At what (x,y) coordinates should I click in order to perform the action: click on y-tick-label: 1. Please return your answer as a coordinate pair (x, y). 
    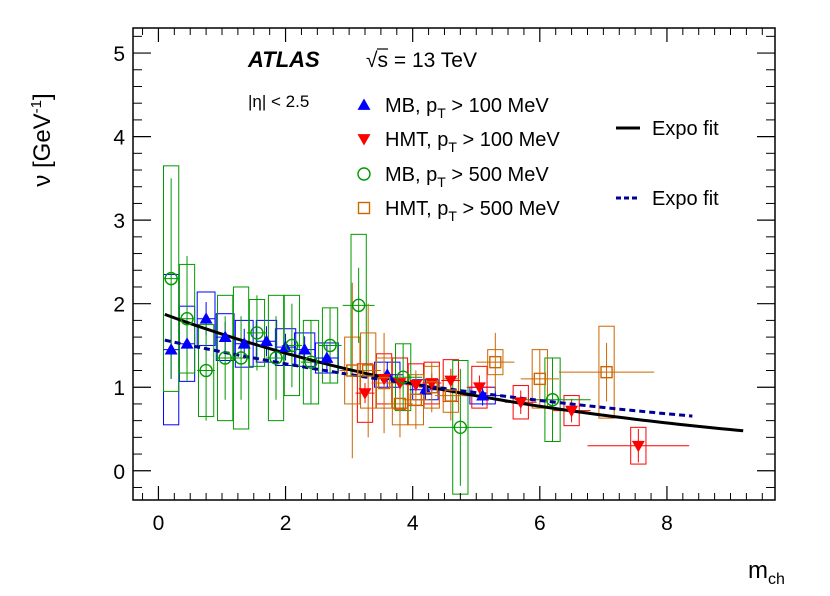
    Looking at the image, I should click on (119, 388).